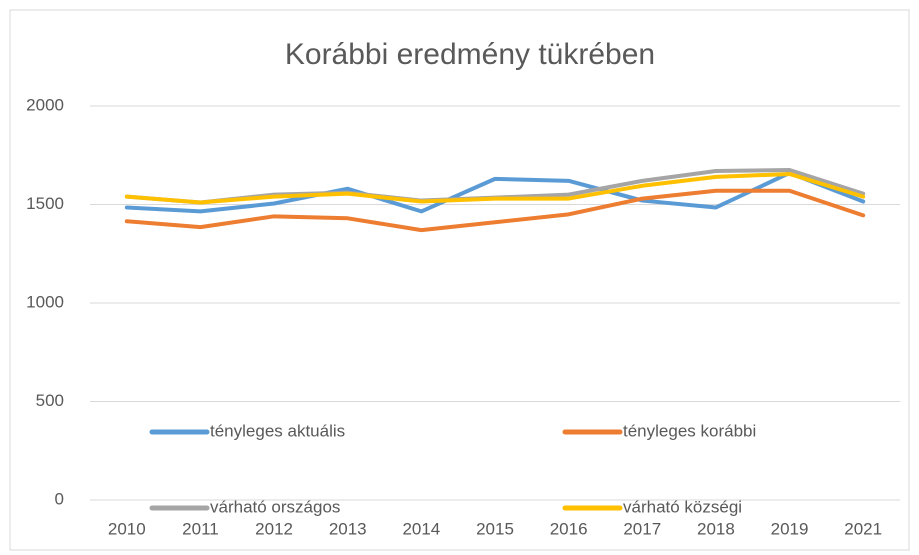 The height and width of the screenshot is (555, 919). What do you see at coordinates (200, 528) in the screenshot?
I see `x-tick-label: 2011` at bounding box center [200, 528].